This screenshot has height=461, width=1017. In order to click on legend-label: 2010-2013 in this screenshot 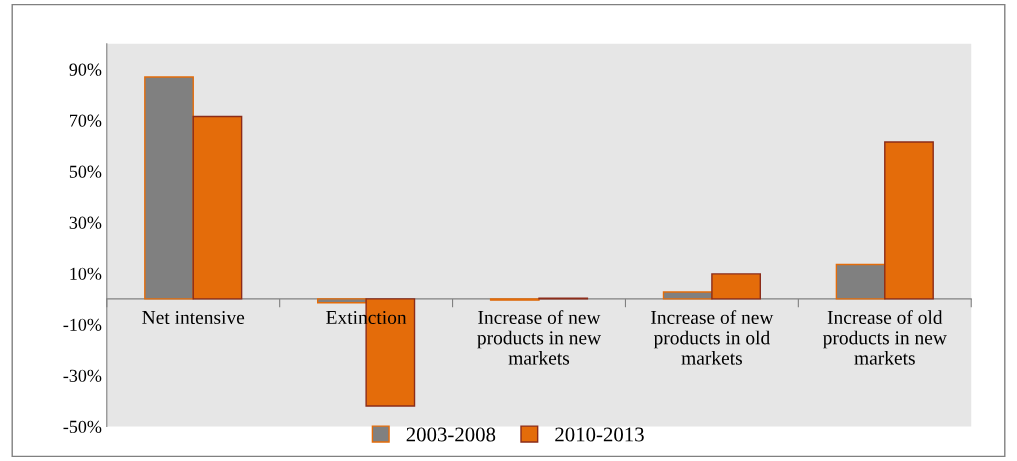, I will do `click(599, 434)`.